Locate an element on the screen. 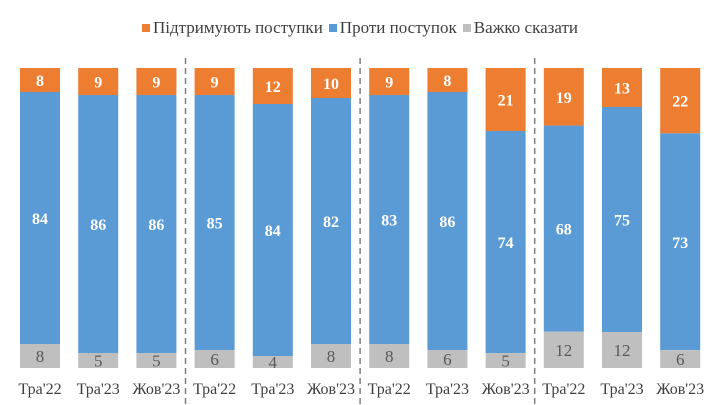 Image resolution: width=720 pixels, height=405 pixels. data-label: 10 is located at coordinates (331, 84).